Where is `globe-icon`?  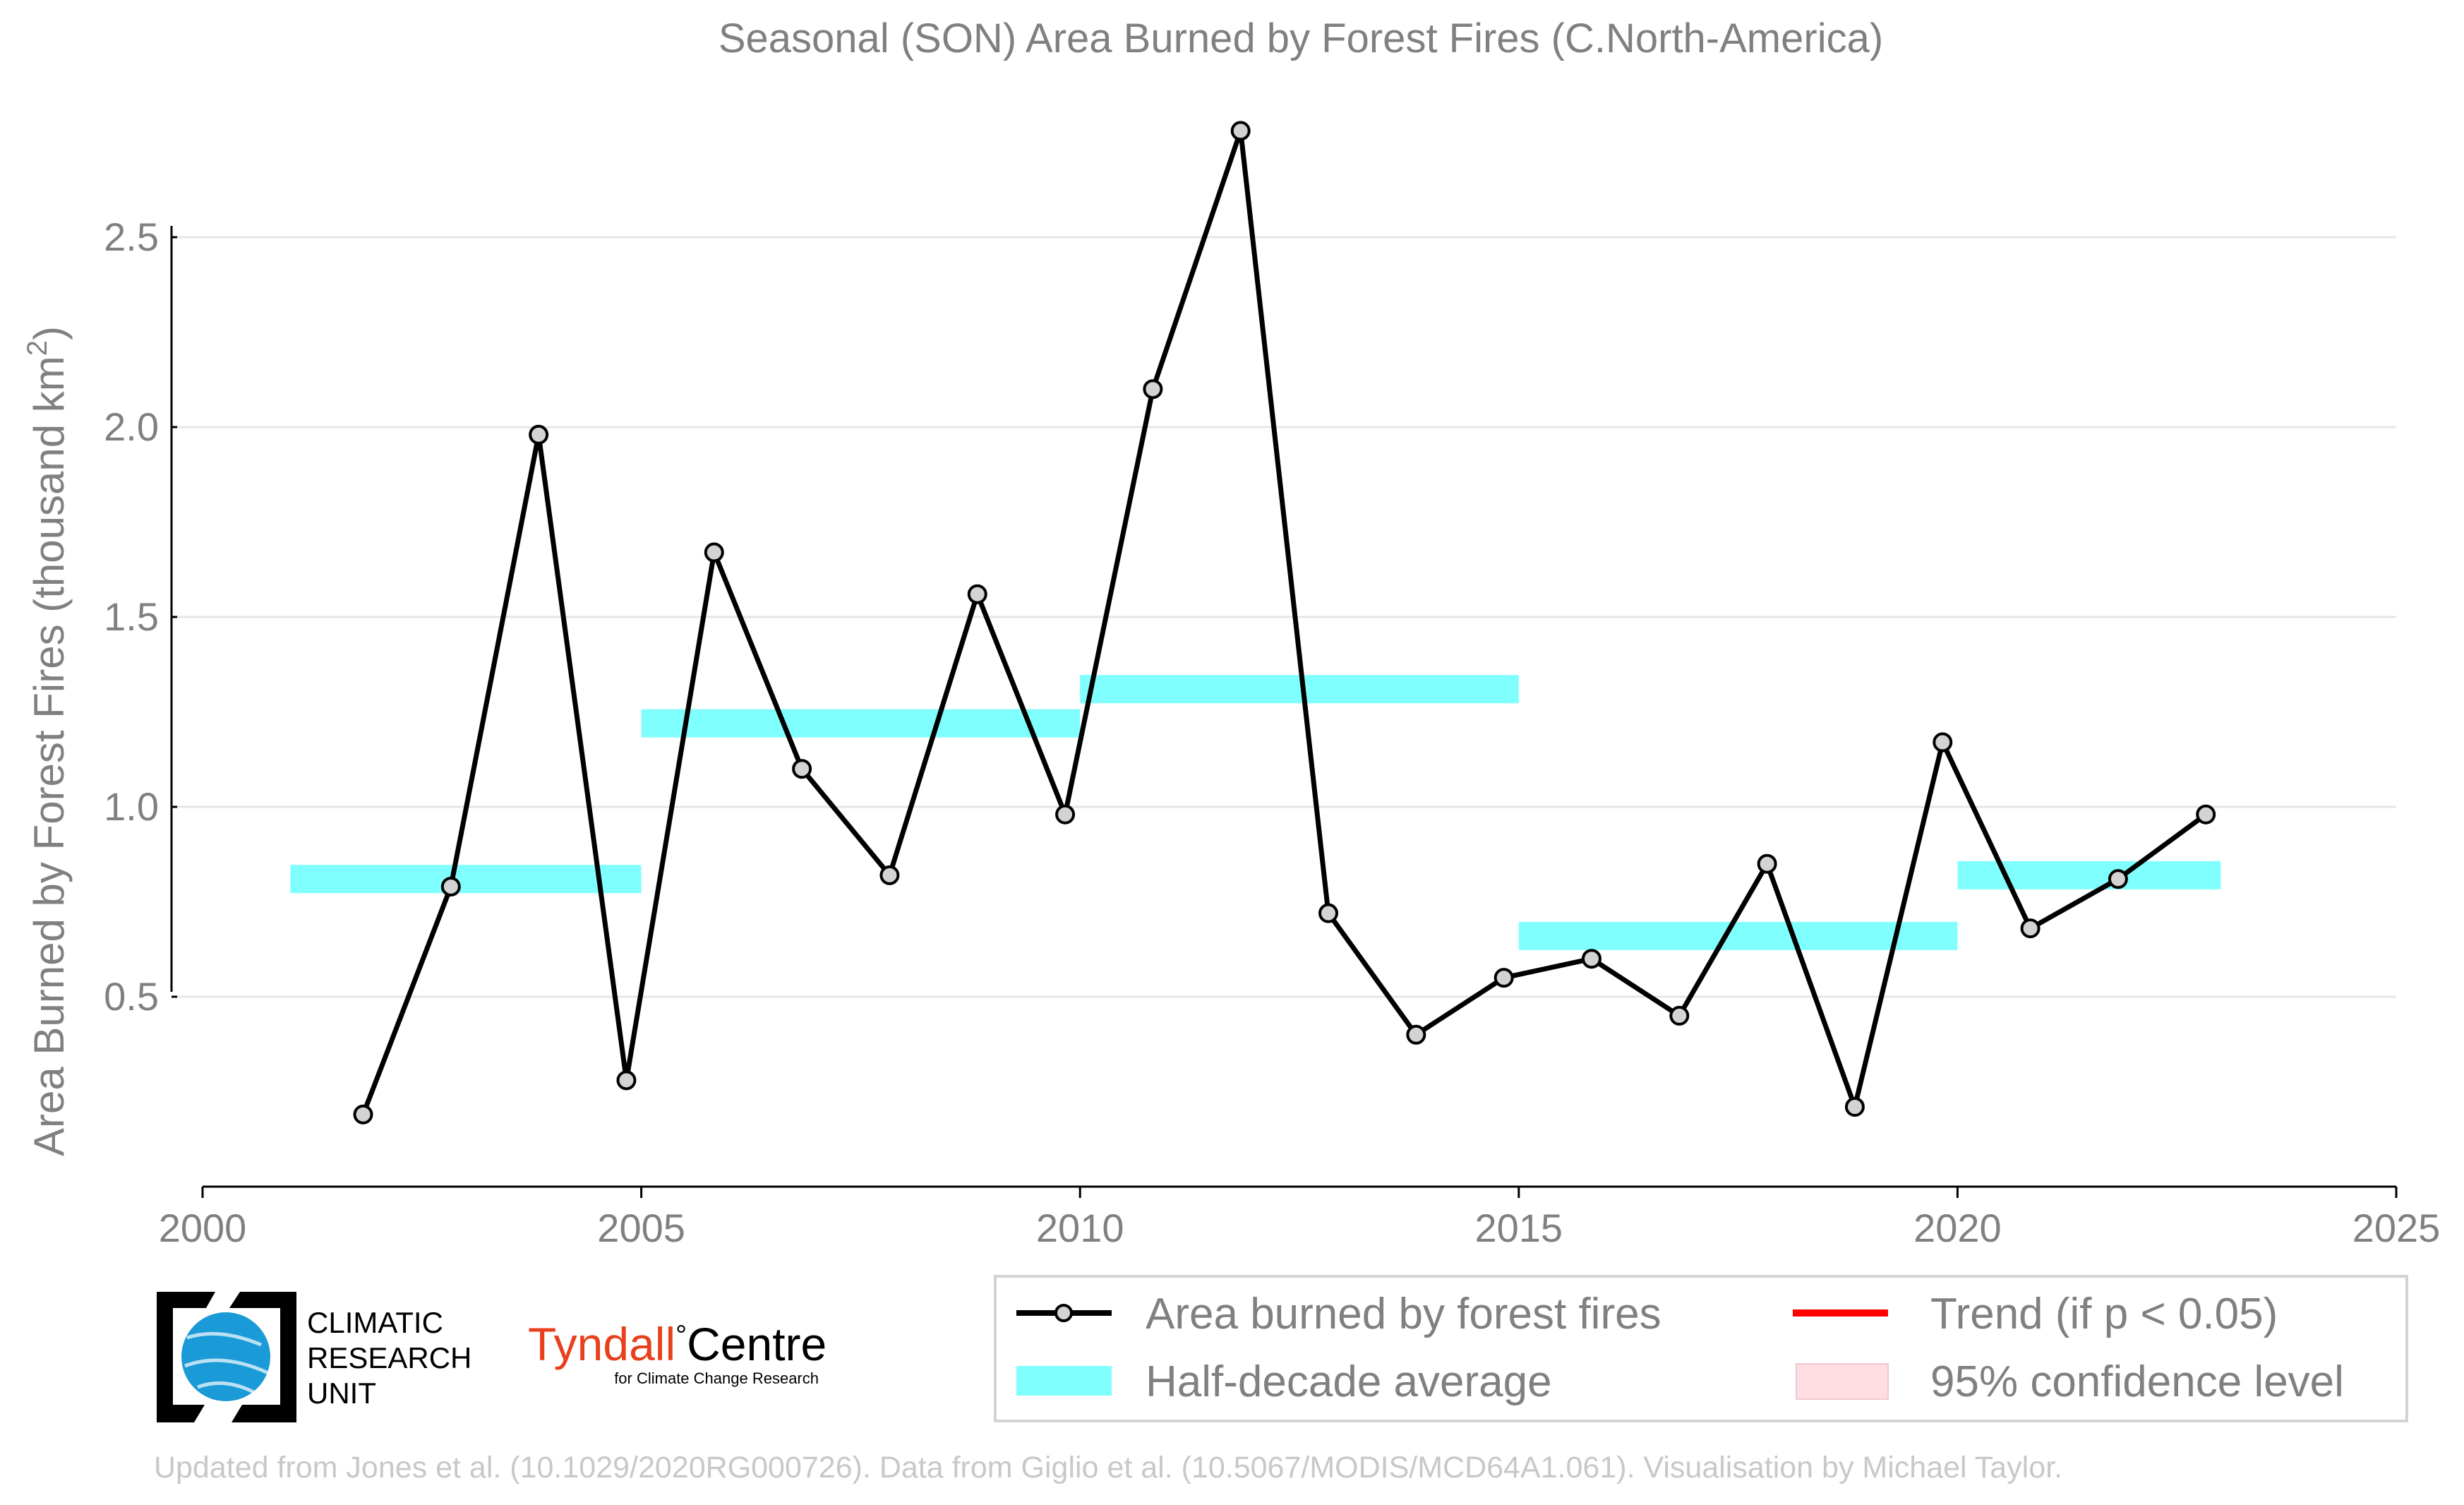 globe-icon is located at coordinates (225, 1356).